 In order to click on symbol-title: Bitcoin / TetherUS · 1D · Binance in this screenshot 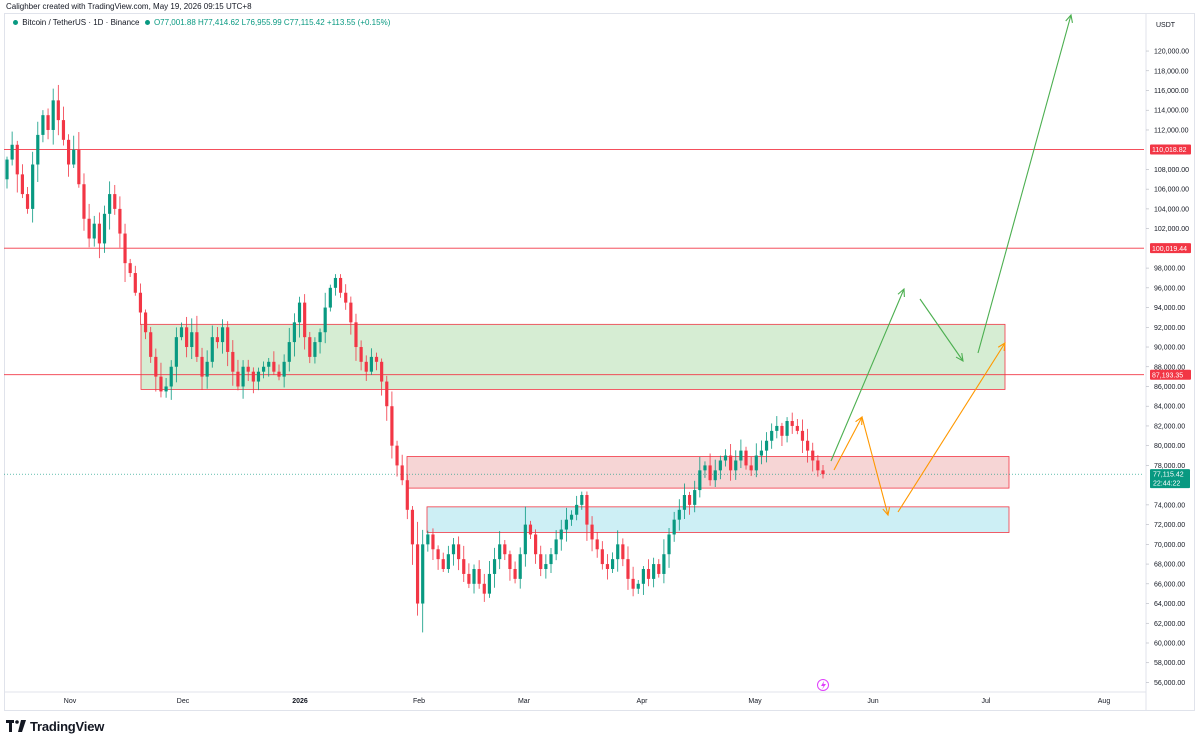, I will do `click(81, 22)`.